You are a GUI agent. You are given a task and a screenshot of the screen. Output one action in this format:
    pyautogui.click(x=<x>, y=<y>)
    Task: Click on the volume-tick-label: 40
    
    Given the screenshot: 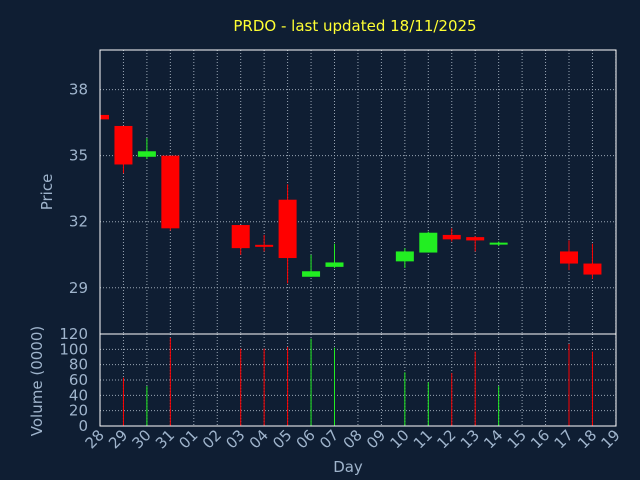 What is the action you would take?
    pyautogui.click(x=78, y=395)
    